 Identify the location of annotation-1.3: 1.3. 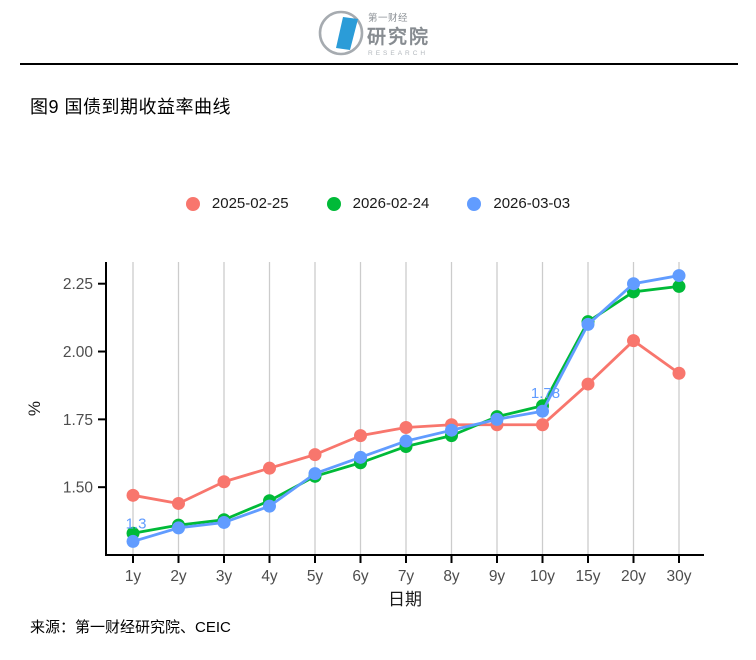
(136, 523).